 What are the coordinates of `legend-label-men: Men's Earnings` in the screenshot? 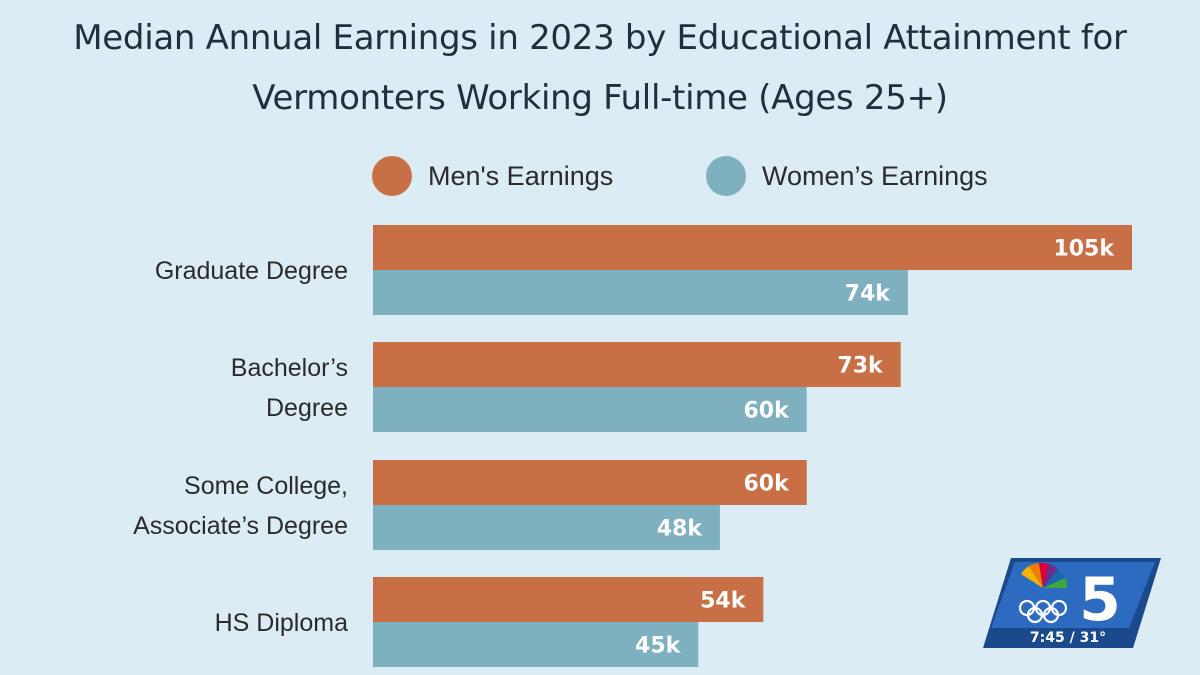 It's located at (521, 175).